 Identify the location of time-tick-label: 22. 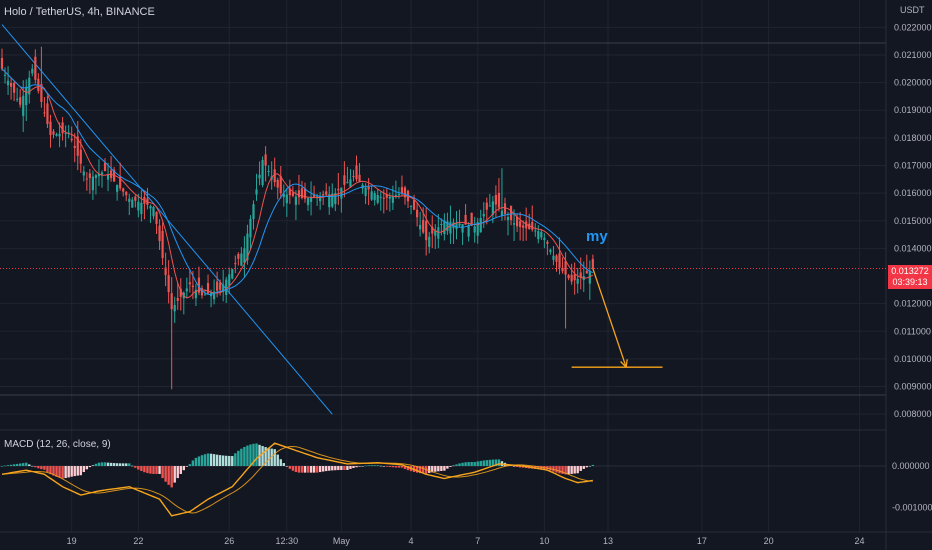
(138, 541).